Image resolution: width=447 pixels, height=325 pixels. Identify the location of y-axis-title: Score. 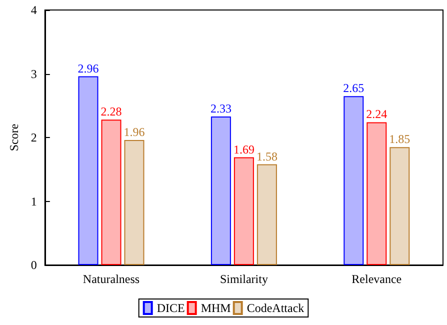
(14, 138).